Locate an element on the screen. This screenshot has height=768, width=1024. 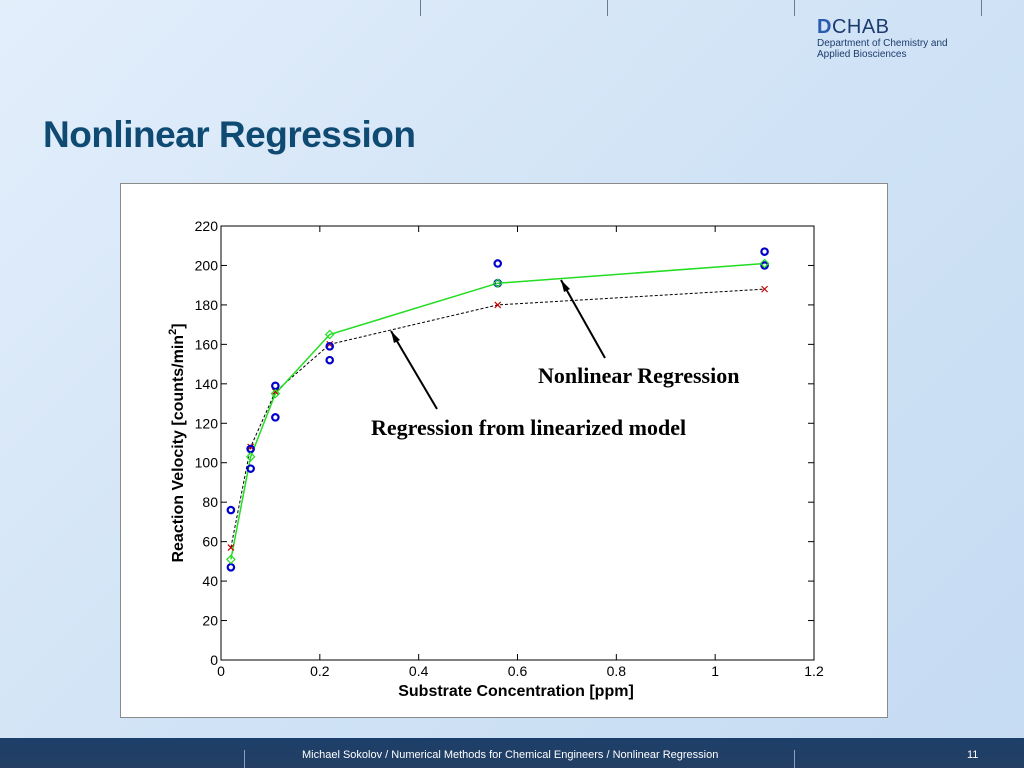
annotation-nonlinear-regression: Nonlinear Regression is located at coordinates (638, 375).